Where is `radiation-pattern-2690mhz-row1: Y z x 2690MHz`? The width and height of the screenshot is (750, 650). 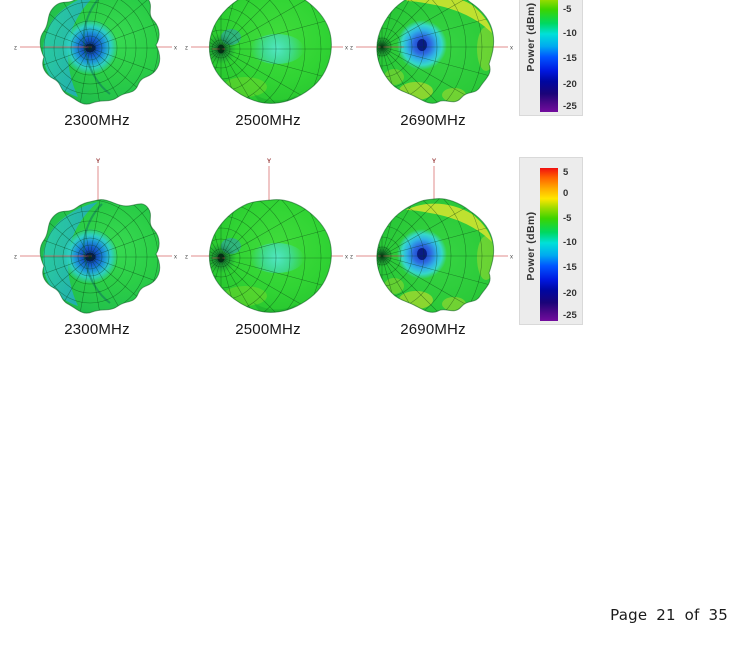
radiation-pattern-2690mhz-row1: Y z x 2690MHz is located at coordinates (433, 68).